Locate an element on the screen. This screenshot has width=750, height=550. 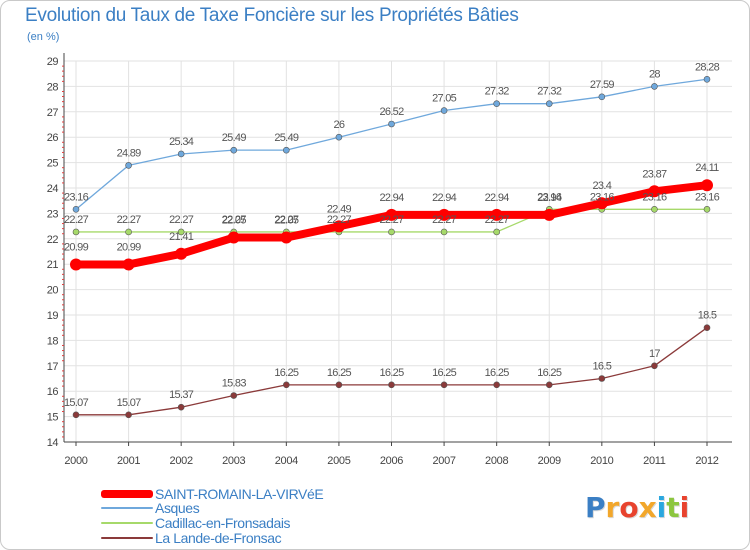
y-tick-label: 21 is located at coordinates (53, 265).